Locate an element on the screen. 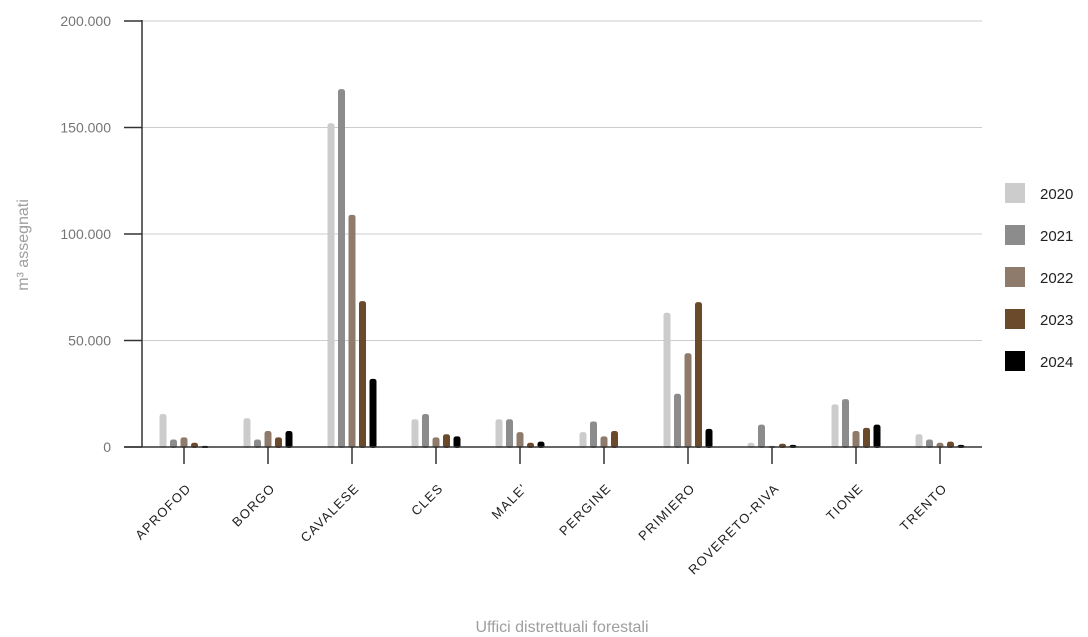 This screenshot has width=1088, height=637. x-tick-label: PERGINE is located at coordinates (585, 510).